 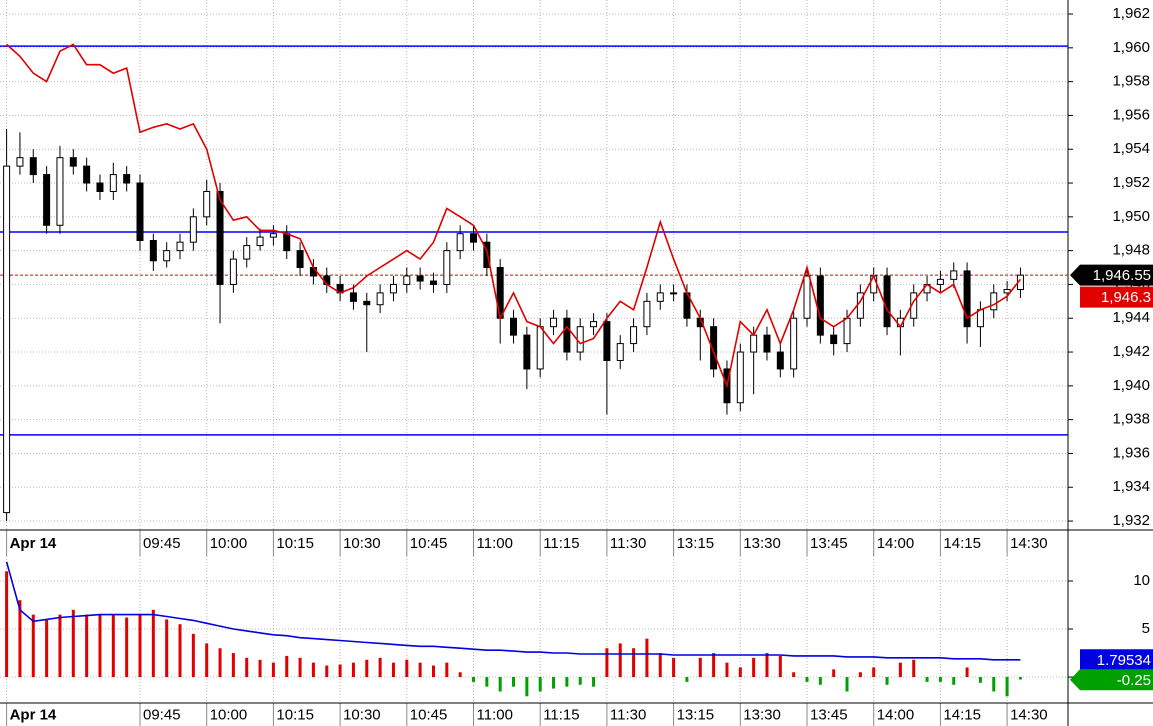 What do you see at coordinates (1146, 628) in the screenshot?
I see `y-tick-label: 5` at bounding box center [1146, 628].